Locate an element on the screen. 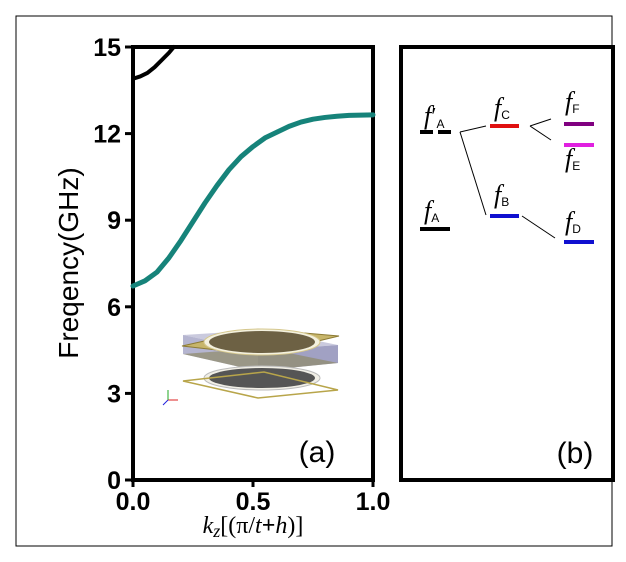 This screenshot has width=626, height=562. y-axis-label: Freqency(GHz) is located at coordinates (68, 262).